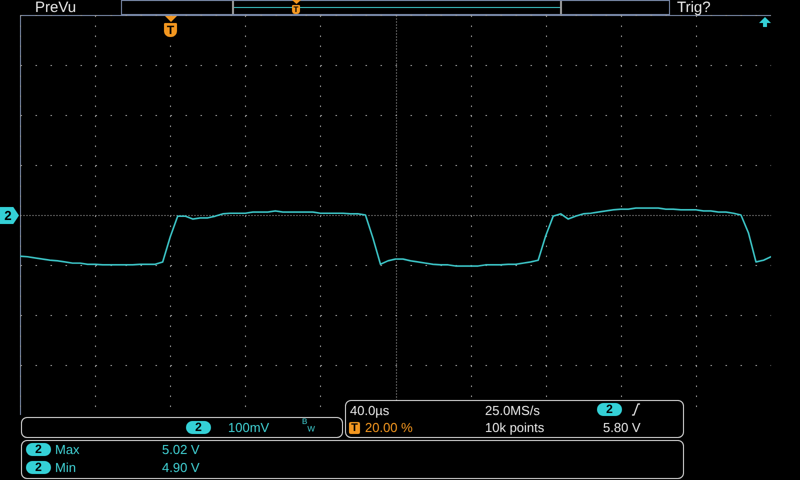 The height and width of the screenshot is (480, 800). What do you see at coordinates (249, 427) in the screenshot?
I see `text: 100mV` at bounding box center [249, 427].